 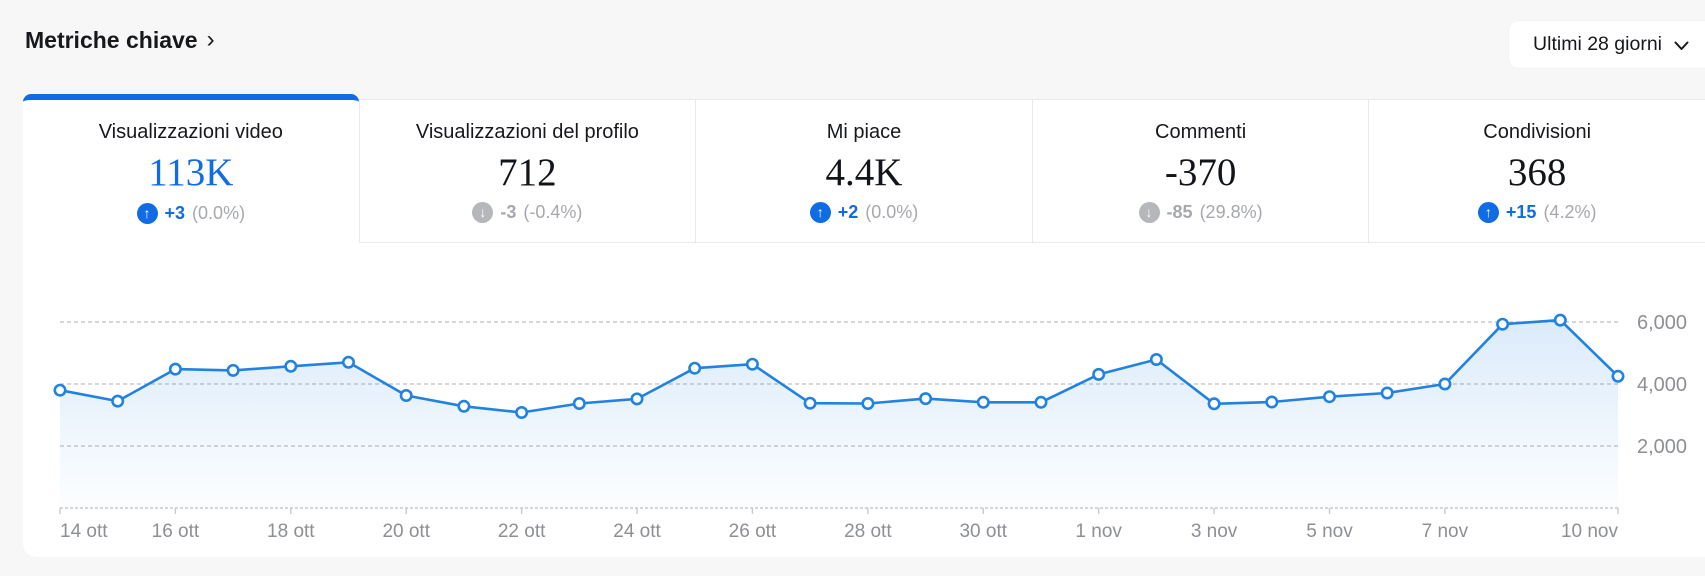 I want to click on date-range-selector: Ultimi 28 giorni, so click(x=1607, y=44).